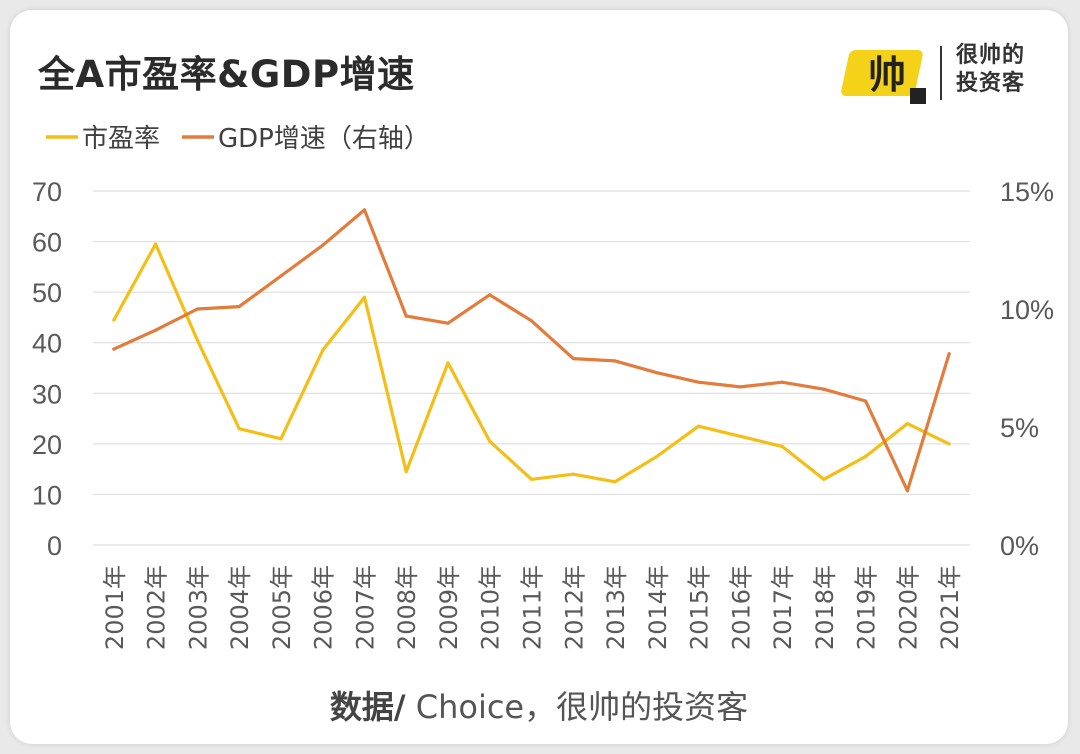 The height and width of the screenshot is (754, 1080). I want to click on y-right-tick-label: 10%, so click(1027, 310).